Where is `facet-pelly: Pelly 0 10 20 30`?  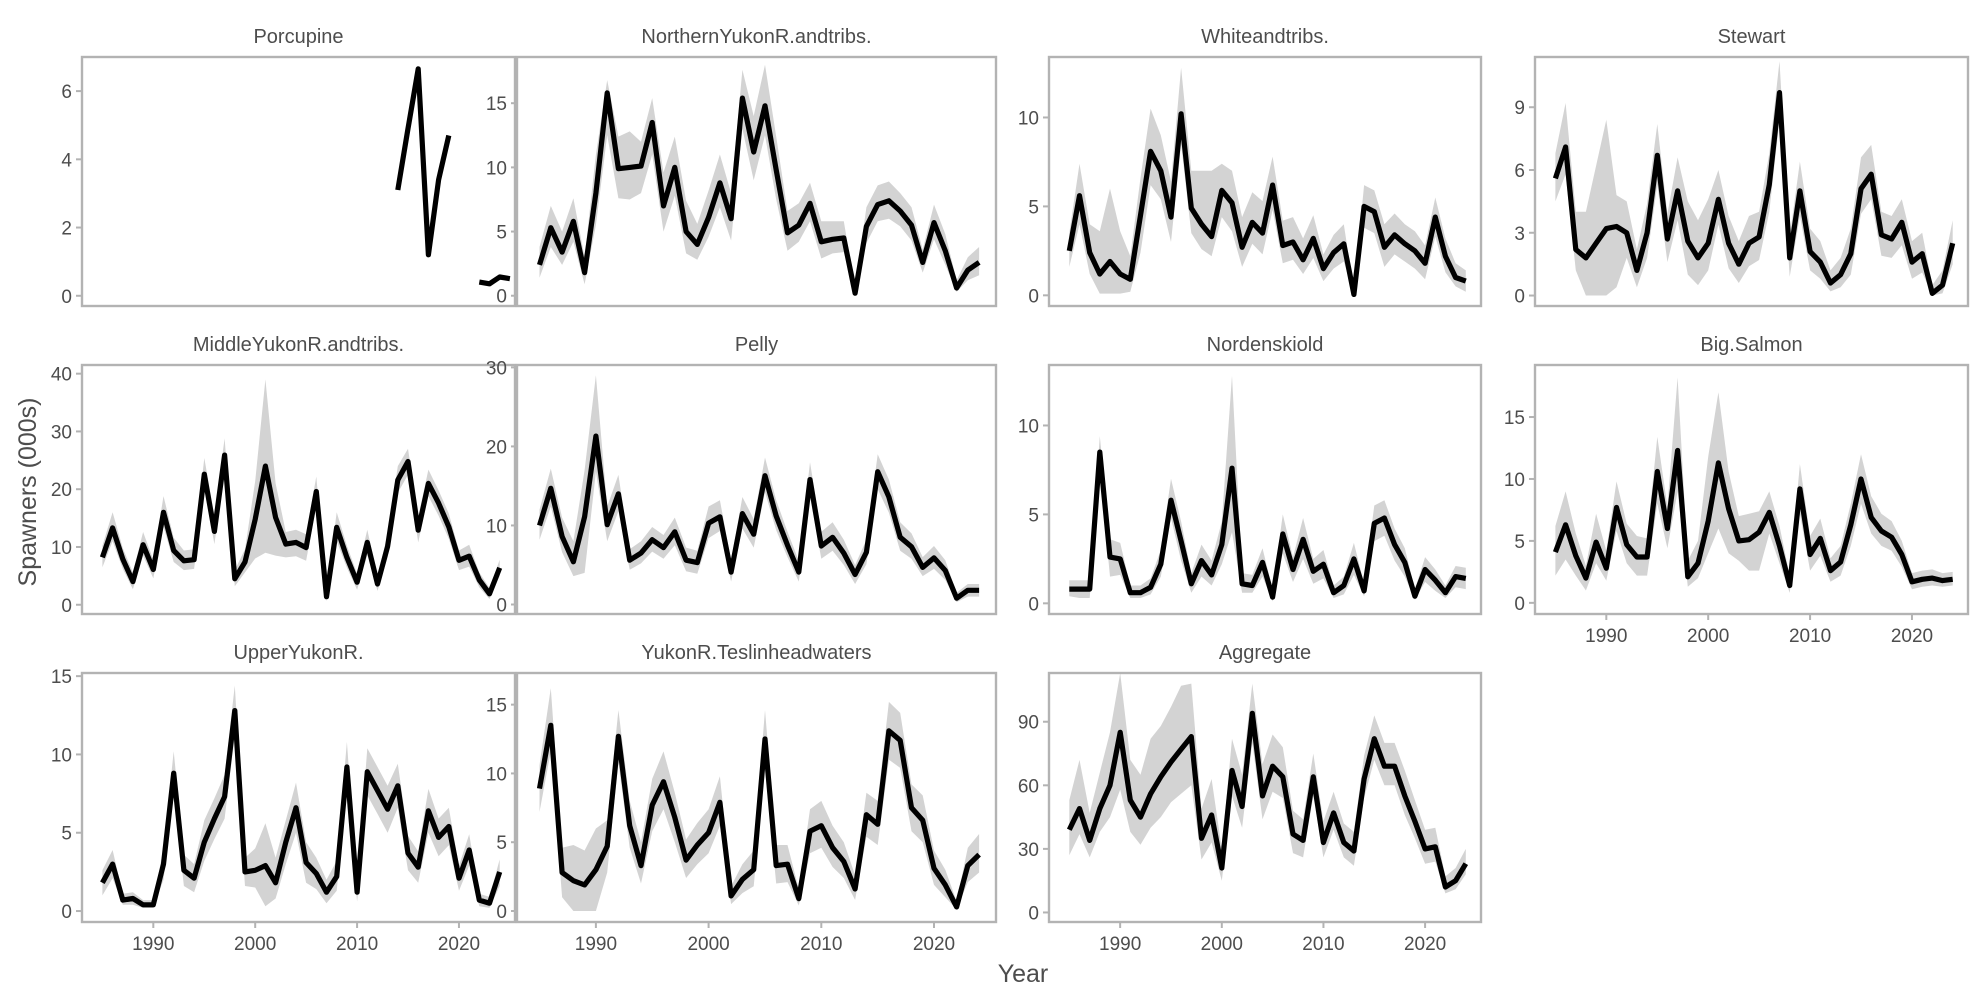
facet-pelly: Pelly 0 10 20 30 is located at coordinates (742, 475).